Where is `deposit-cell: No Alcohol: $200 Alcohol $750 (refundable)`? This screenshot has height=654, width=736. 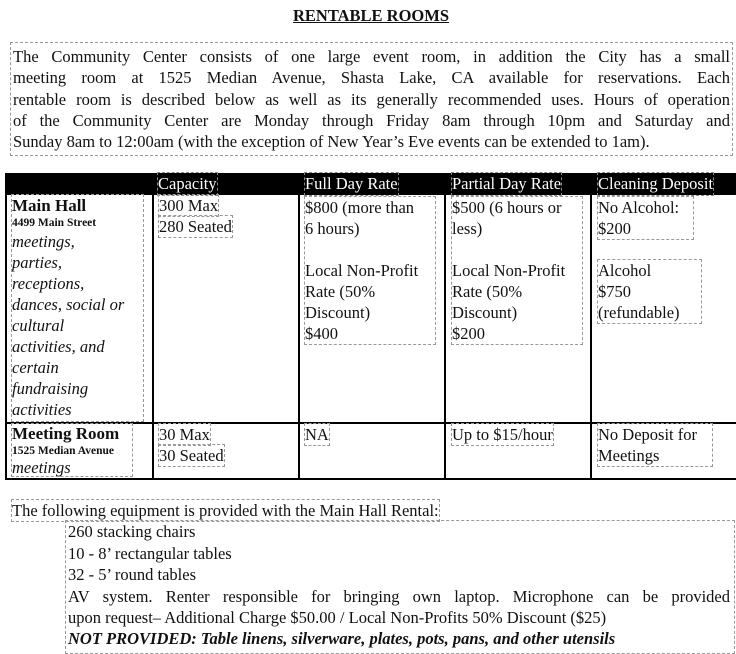 deposit-cell: No Alcohol: $200 Alcohol $750 (refundable) is located at coordinates (649, 260).